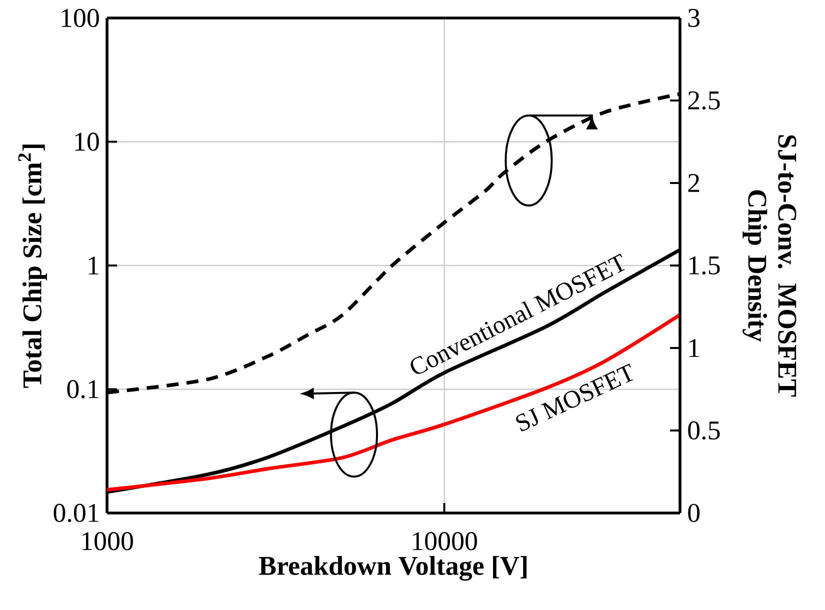 This screenshot has height=610, width=825. Describe the element at coordinates (694, 513) in the screenshot. I see `y2-tick-label: 0` at that location.